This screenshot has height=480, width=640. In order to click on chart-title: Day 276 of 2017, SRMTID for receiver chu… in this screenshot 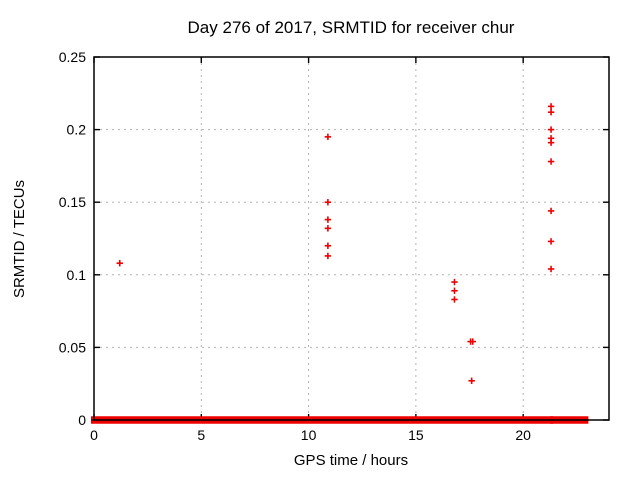, I will do `click(351, 27)`.